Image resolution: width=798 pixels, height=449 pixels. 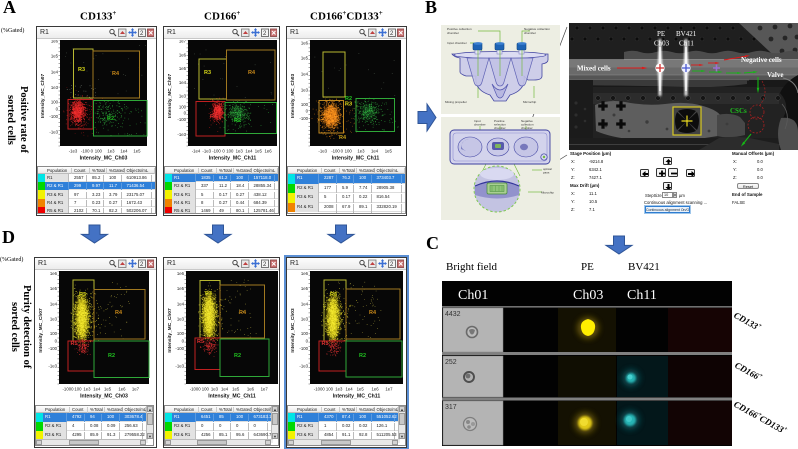 I want to click on svg-text: Negative, so click(x=527, y=121).